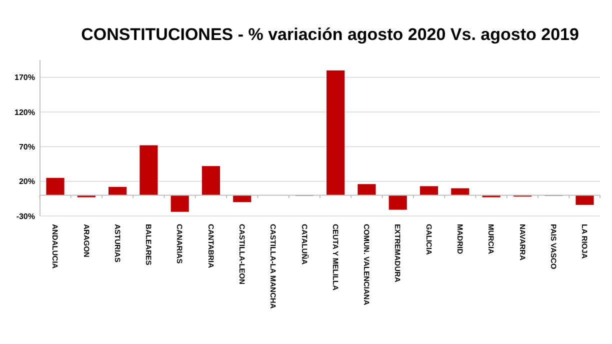 This screenshot has width=612, height=344. What do you see at coordinates (26, 181) in the screenshot?
I see `y-tick-label: 20%` at bounding box center [26, 181].